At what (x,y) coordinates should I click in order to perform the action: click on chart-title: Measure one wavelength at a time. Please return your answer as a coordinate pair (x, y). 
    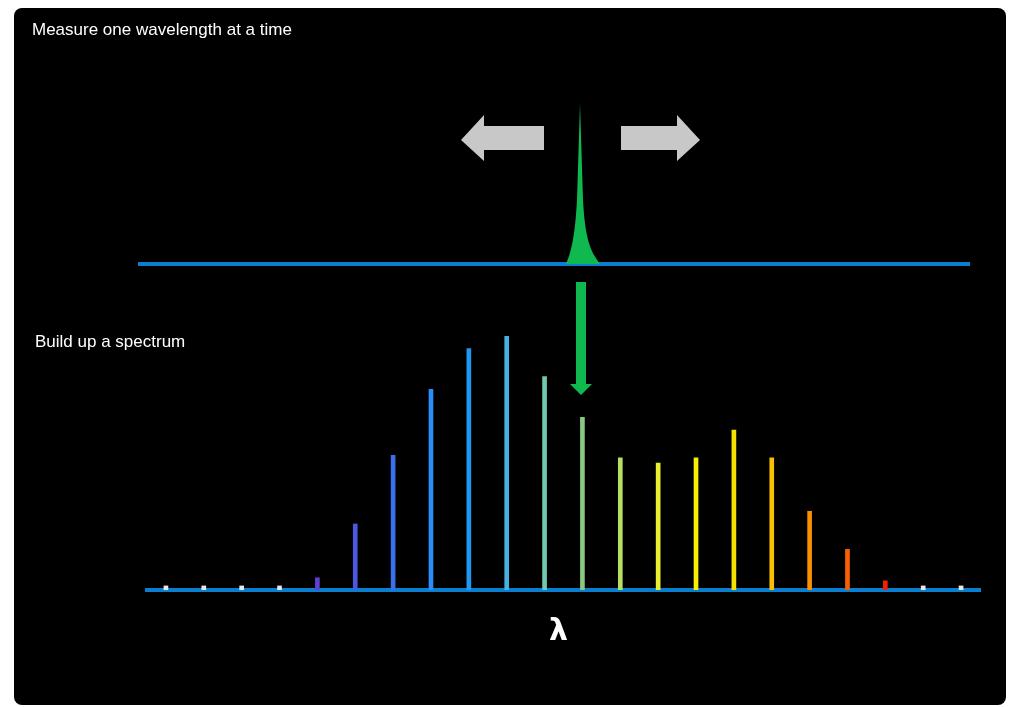
    Looking at the image, I should click on (162, 29).